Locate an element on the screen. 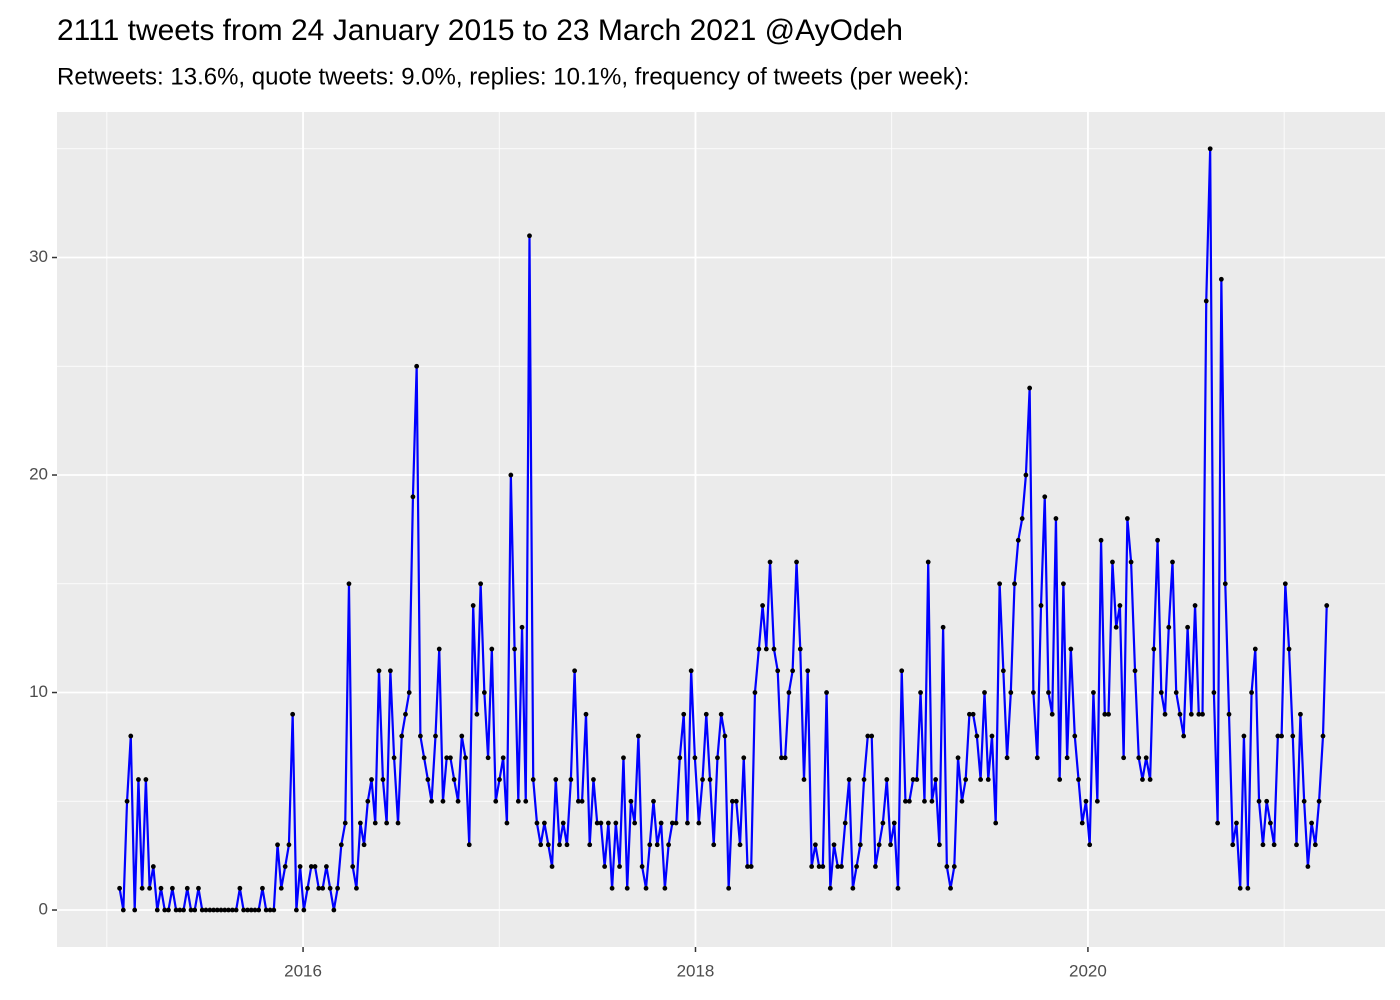  x-tick-label: 2020 is located at coordinates (1088, 970).